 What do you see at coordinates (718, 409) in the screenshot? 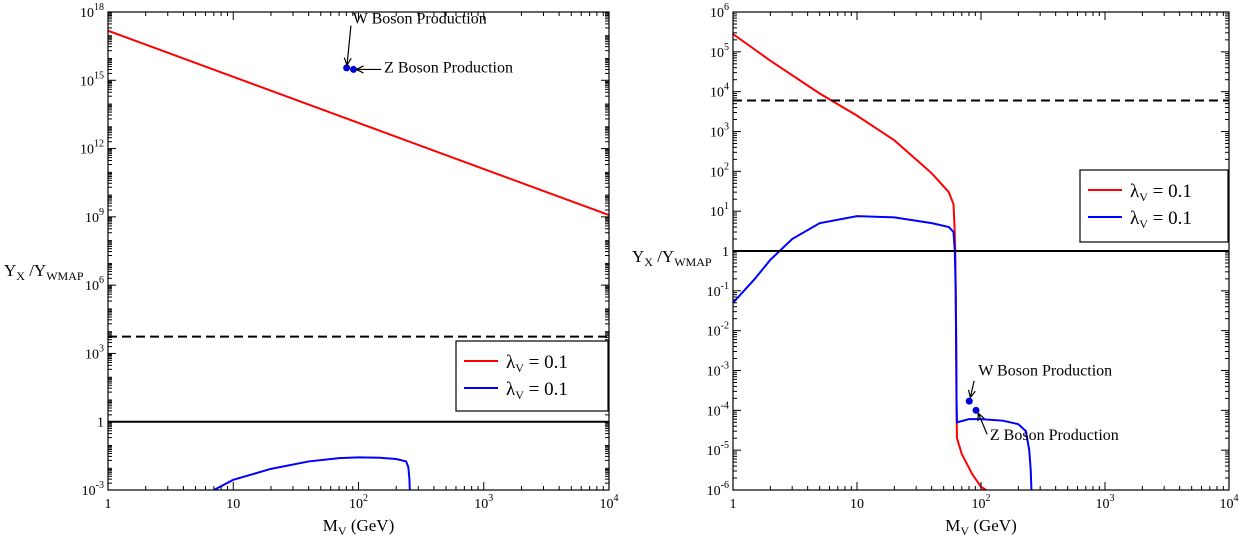
I see `y-tick-label: 10⁻⁴` at bounding box center [718, 409].